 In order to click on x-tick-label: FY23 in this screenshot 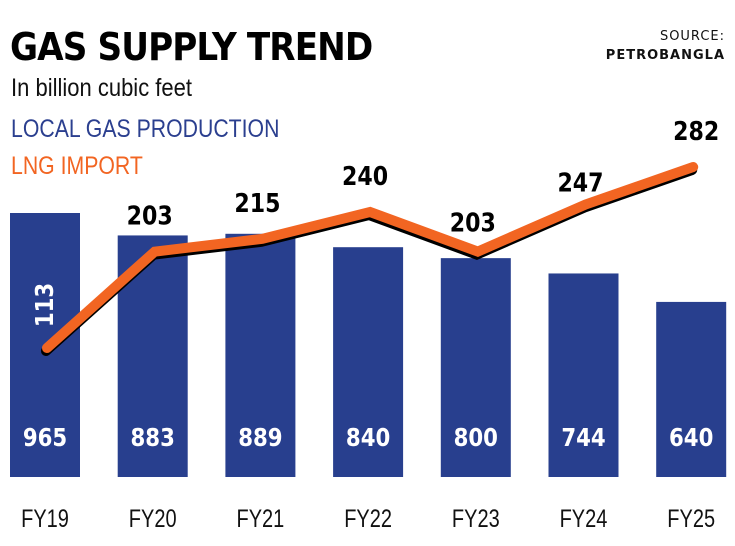, I will do `click(476, 519)`.